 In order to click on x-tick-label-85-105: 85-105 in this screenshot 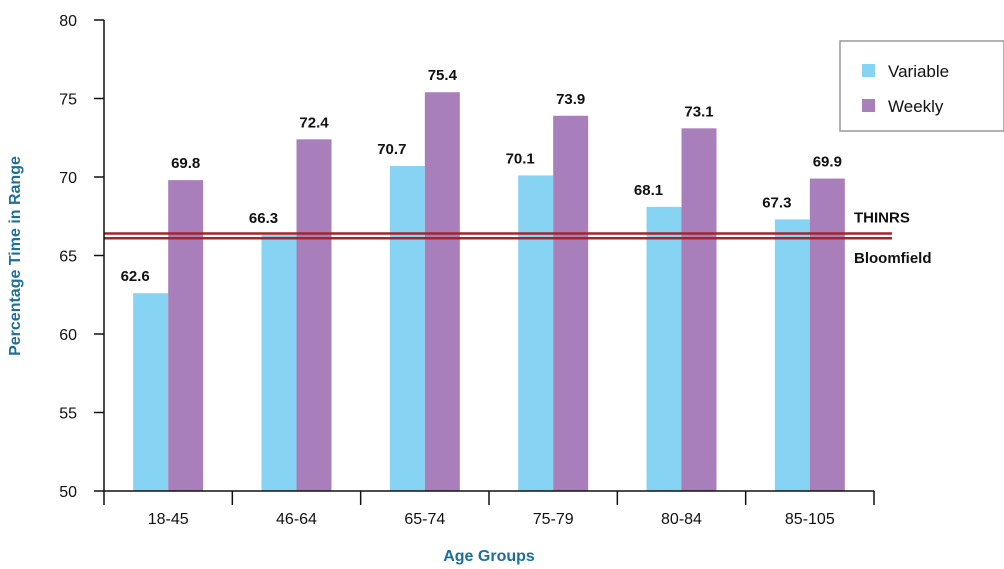, I will do `click(810, 519)`.